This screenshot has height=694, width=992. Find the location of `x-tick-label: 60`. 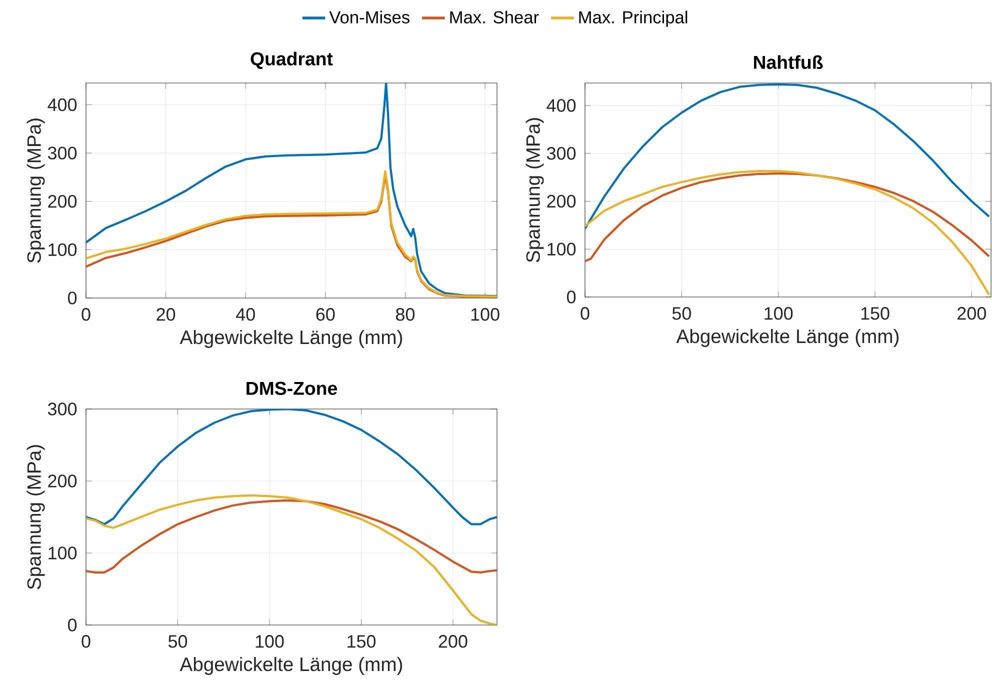

x-tick-label: 60 is located at coordinates (325, 314).